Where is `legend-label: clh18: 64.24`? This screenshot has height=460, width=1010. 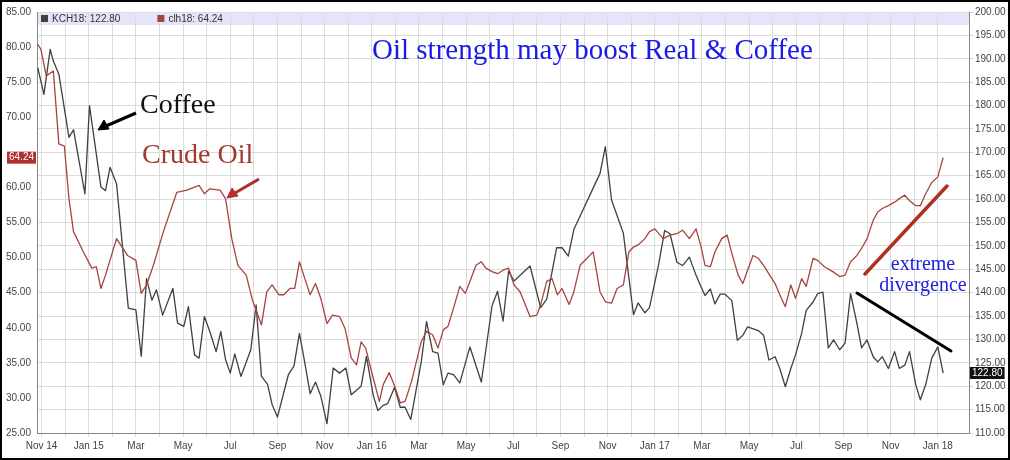
legend-label: clh18: 64.24 is located at coordinates (196, 18).